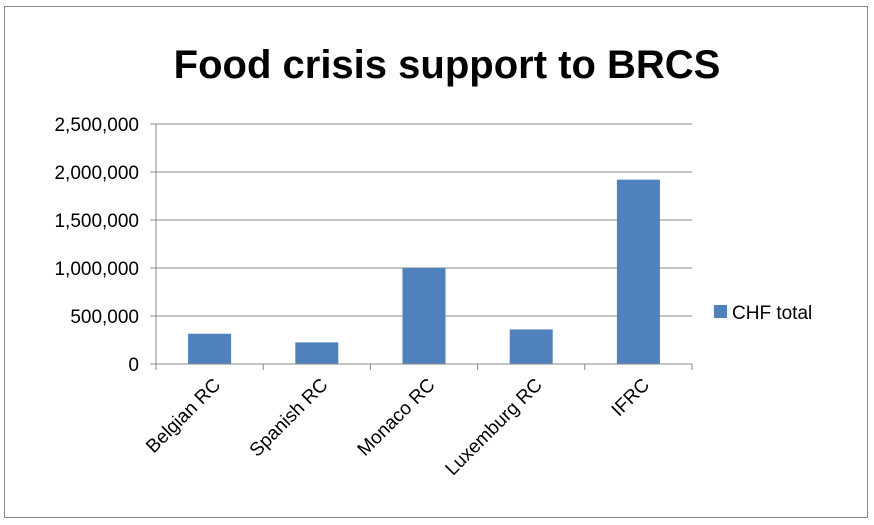  What do you see at coordinates (631, 398) in the screenshot?
I see `x-tick-label: IFRC` at bounding box center [631, 398].